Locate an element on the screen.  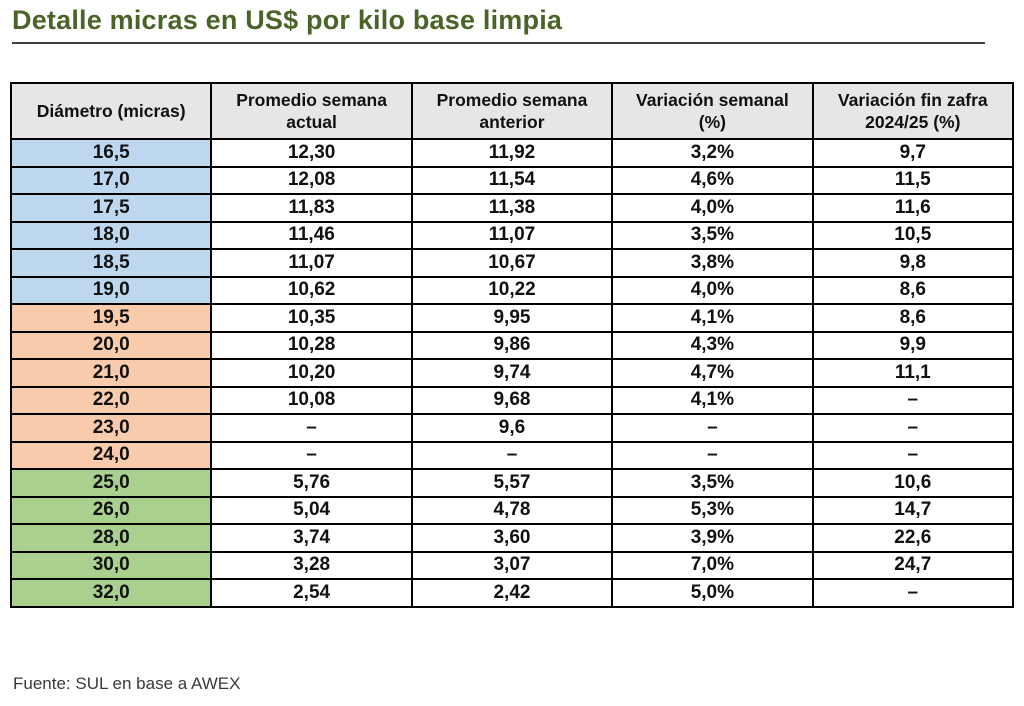
title-underline is located at coordinates (498, 43).